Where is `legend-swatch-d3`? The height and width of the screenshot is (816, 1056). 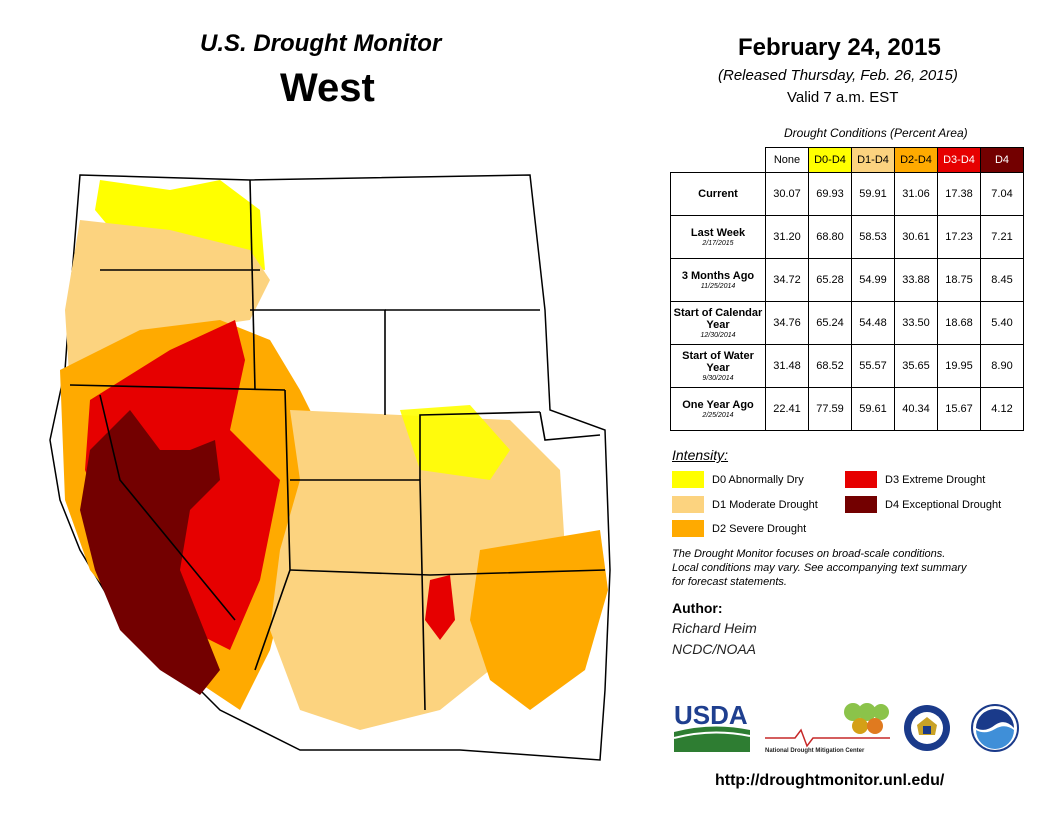 legend-swatch-d3 is located at coordinates (861, 479).